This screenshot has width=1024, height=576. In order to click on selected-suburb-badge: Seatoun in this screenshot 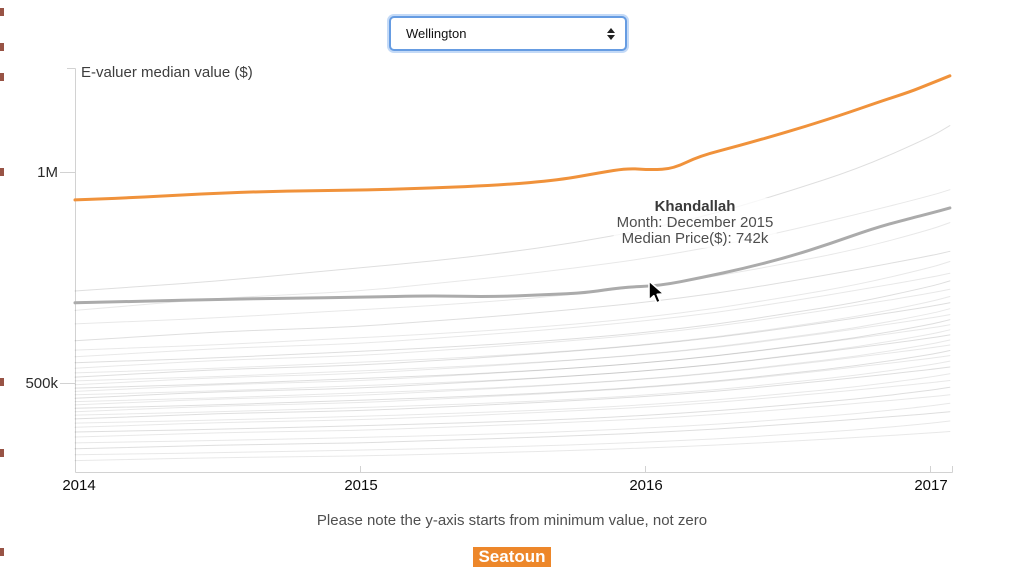, I will do `click(512, 557)`.